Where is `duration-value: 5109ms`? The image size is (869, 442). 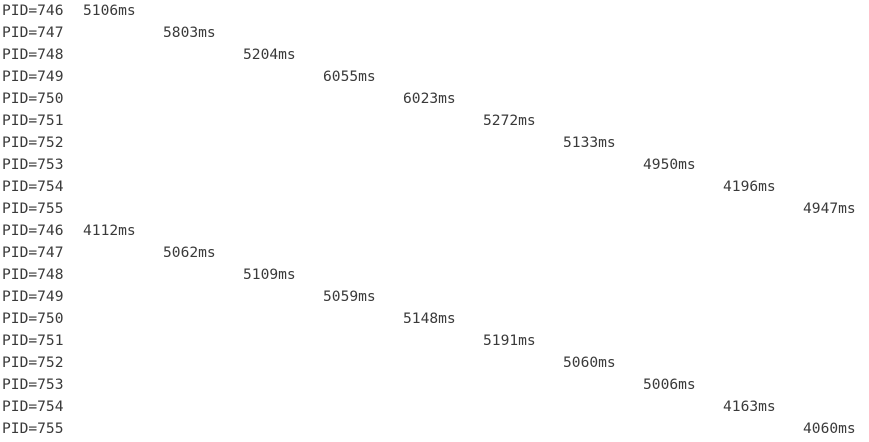 duration-value: 5109ms is located at coordinates (269, 274).